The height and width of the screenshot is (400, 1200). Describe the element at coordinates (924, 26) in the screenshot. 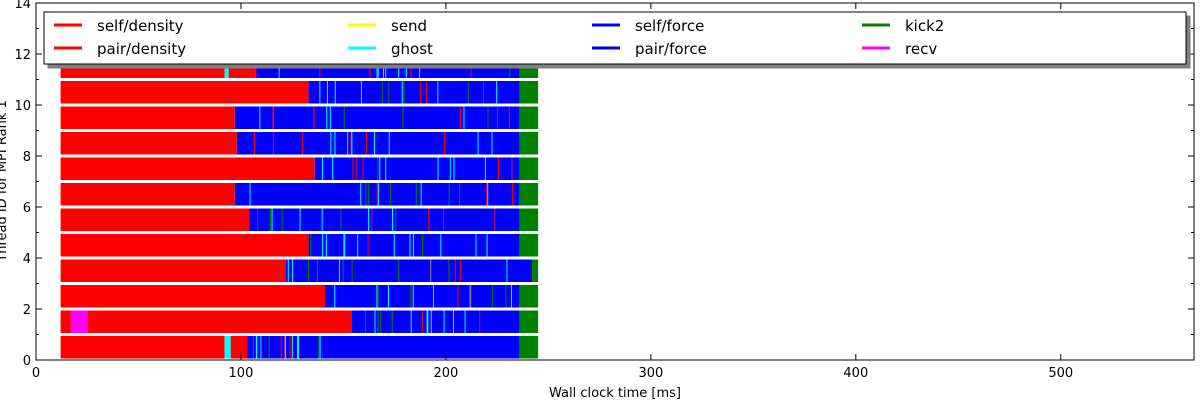

I see `legend-label: kick2` at that location.